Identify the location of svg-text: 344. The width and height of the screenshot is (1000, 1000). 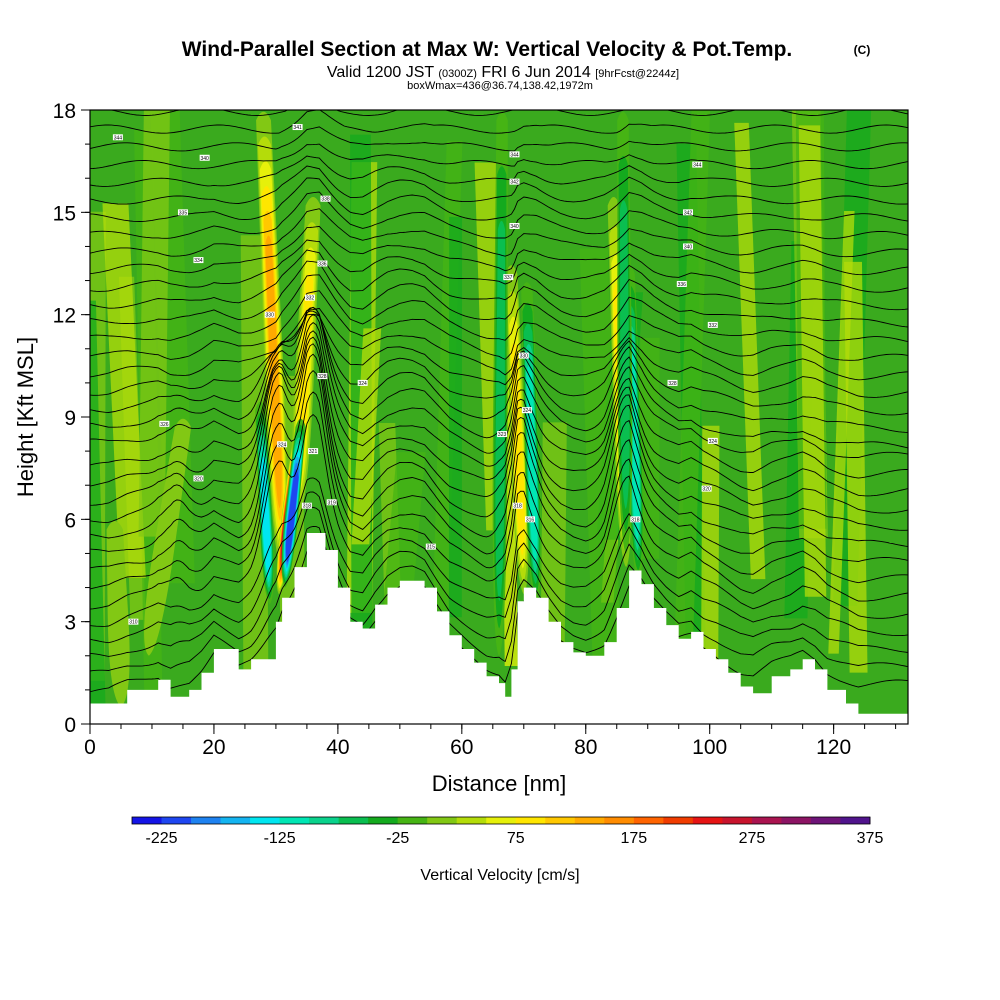
(514, 155).